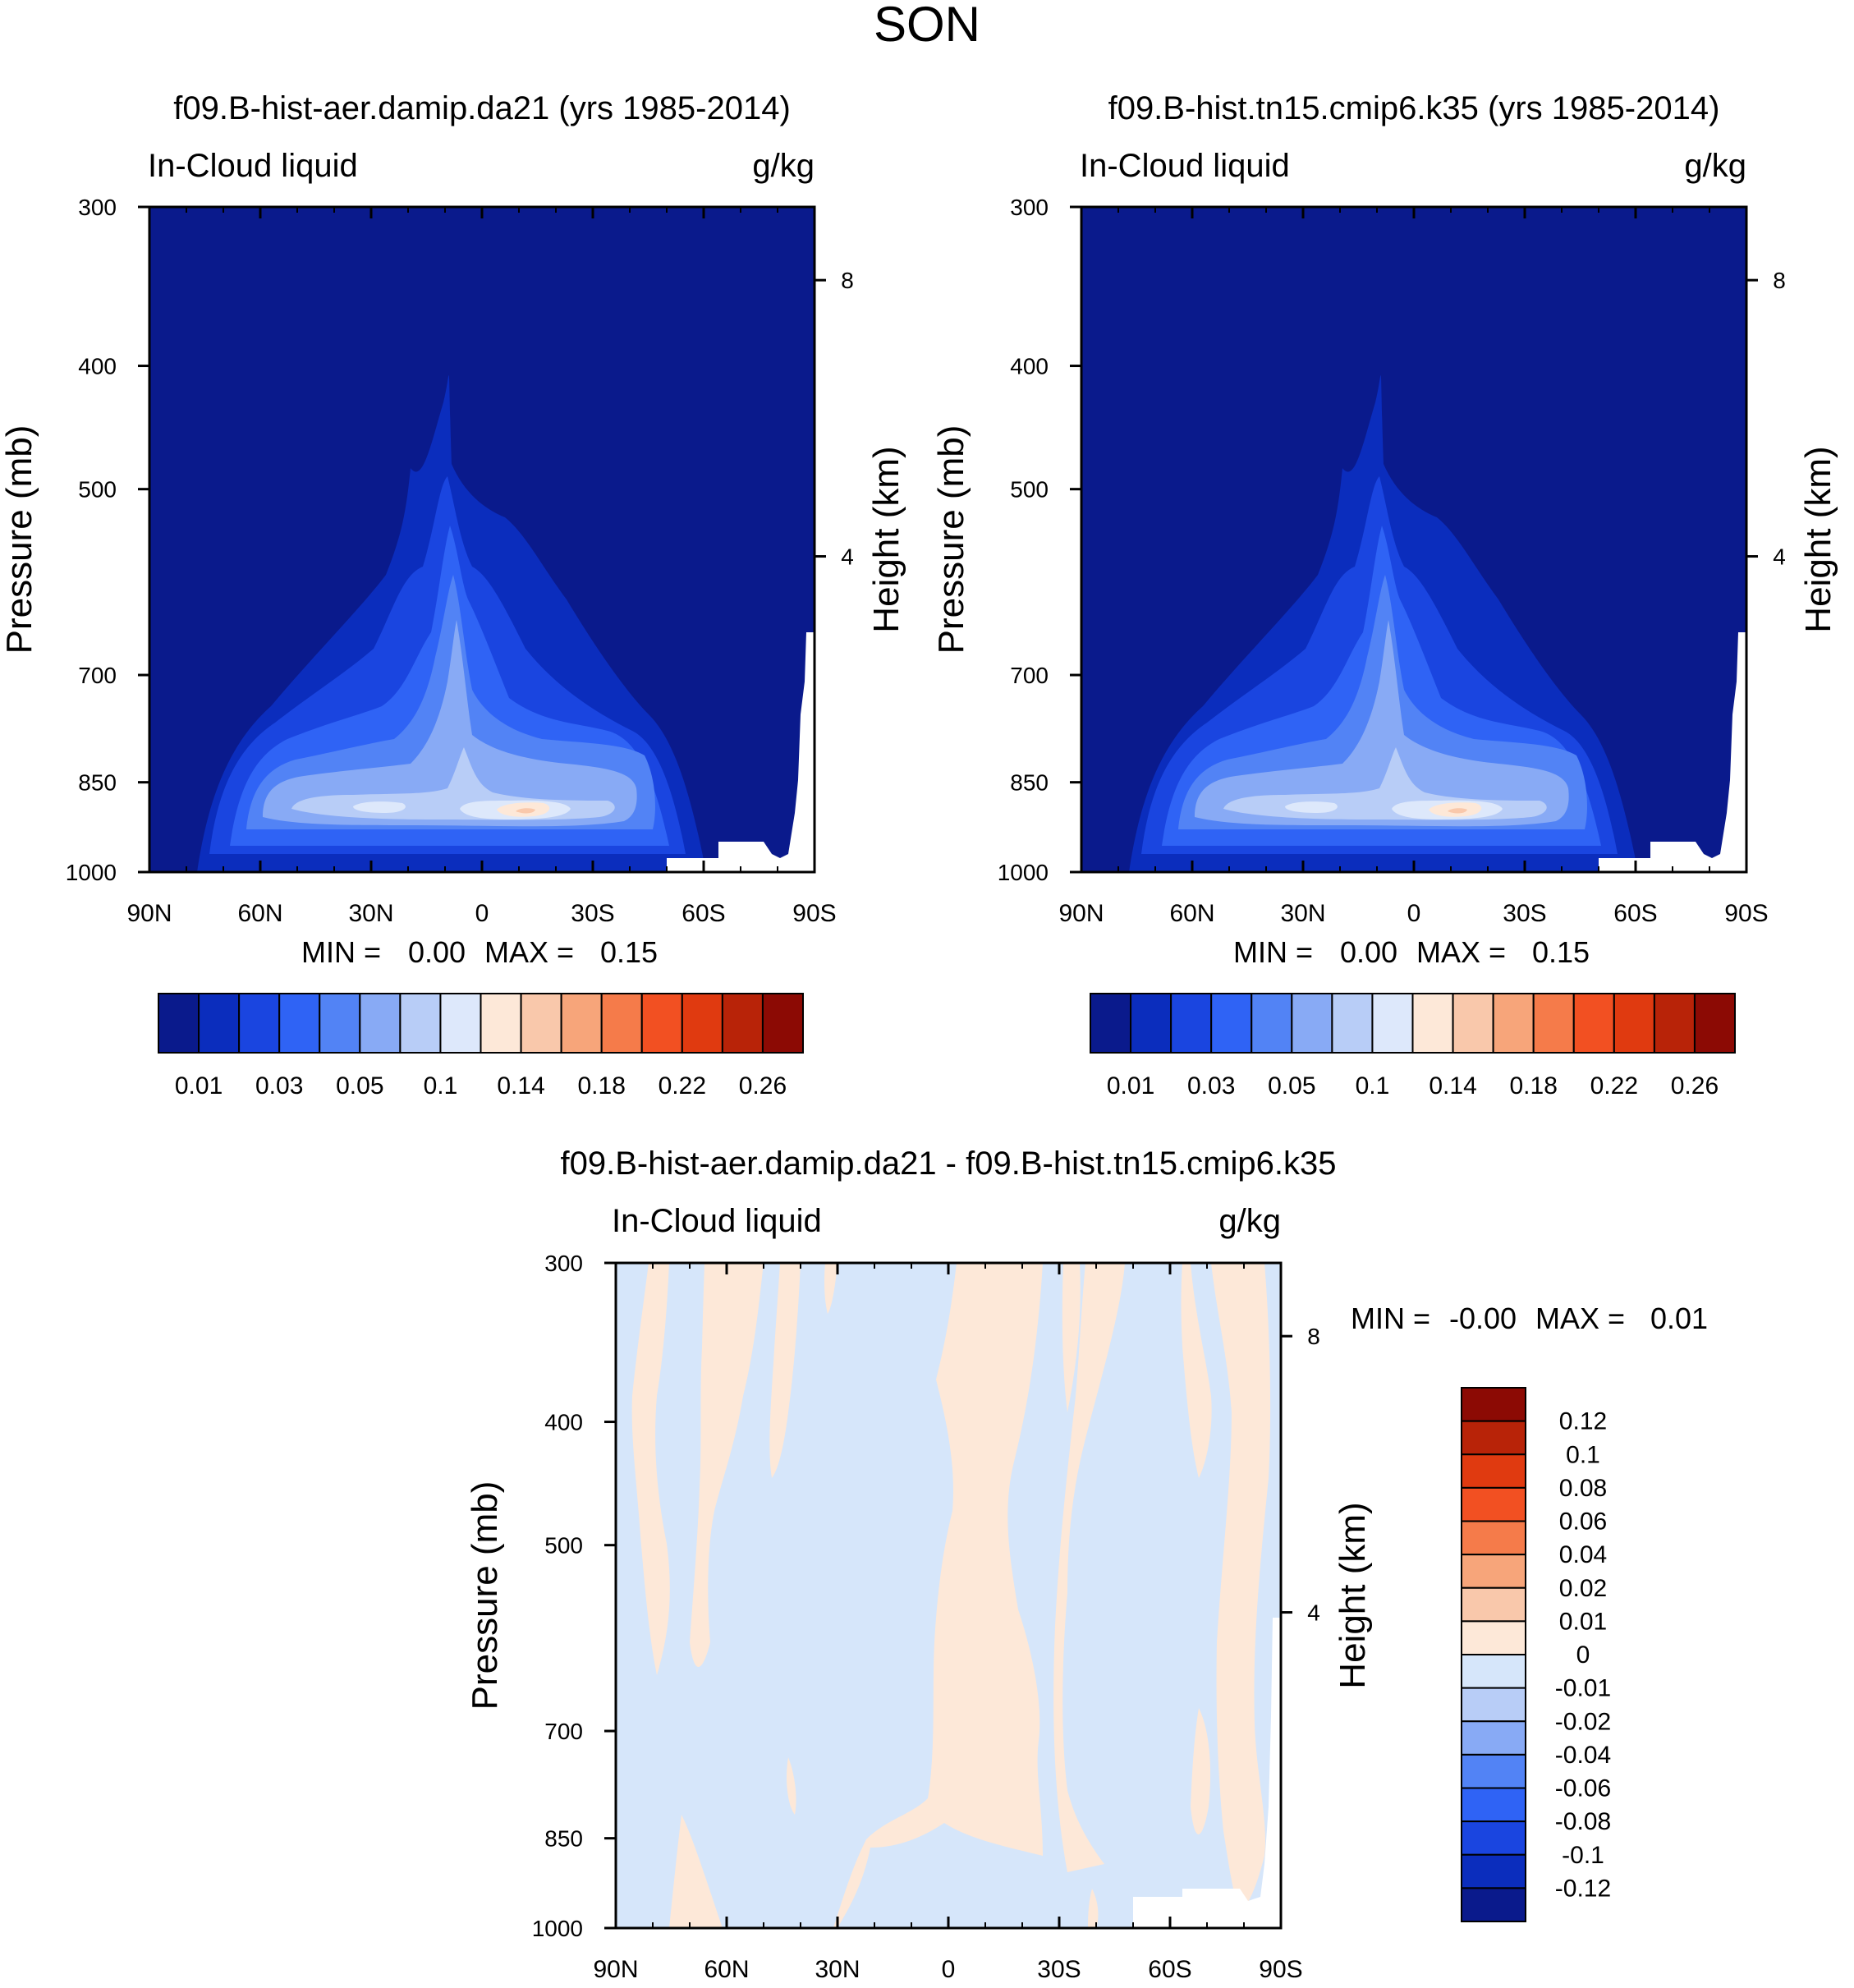 The height and width of the screenshot is (1988, 1854). I want to click on colorbar-label: 0.14, so click(1452, 1086).